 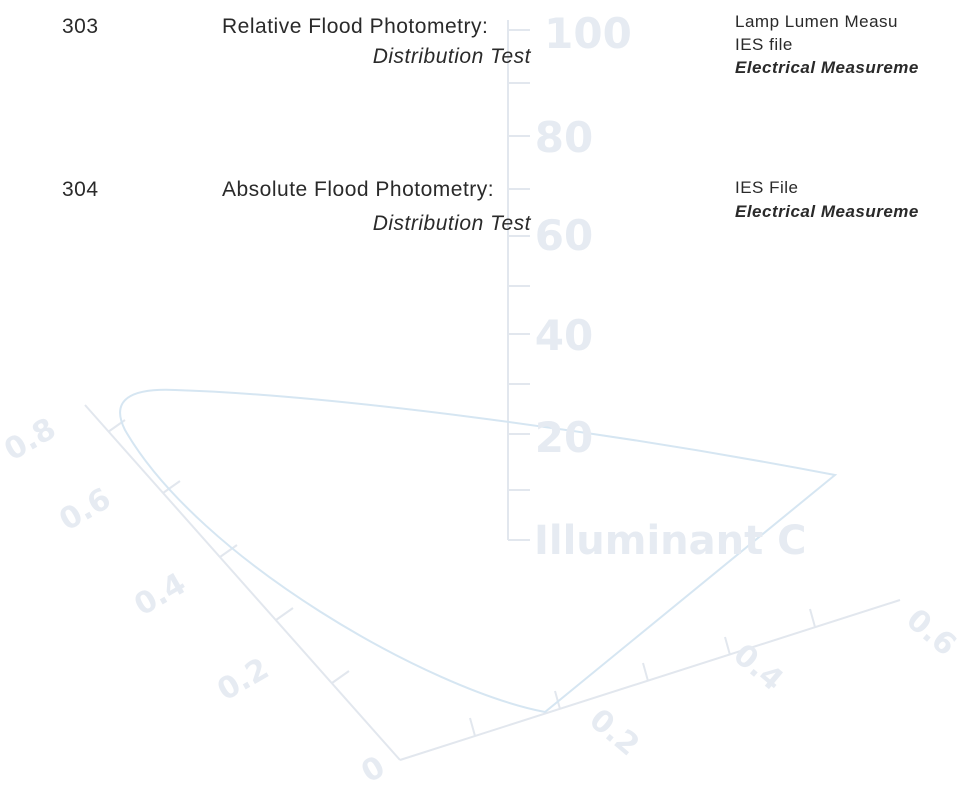 What do you see at coordinates (358, 189) in the screenshot?
I see `row-title: Absolute Flood Photometry:` at bounding box center [358, 189].